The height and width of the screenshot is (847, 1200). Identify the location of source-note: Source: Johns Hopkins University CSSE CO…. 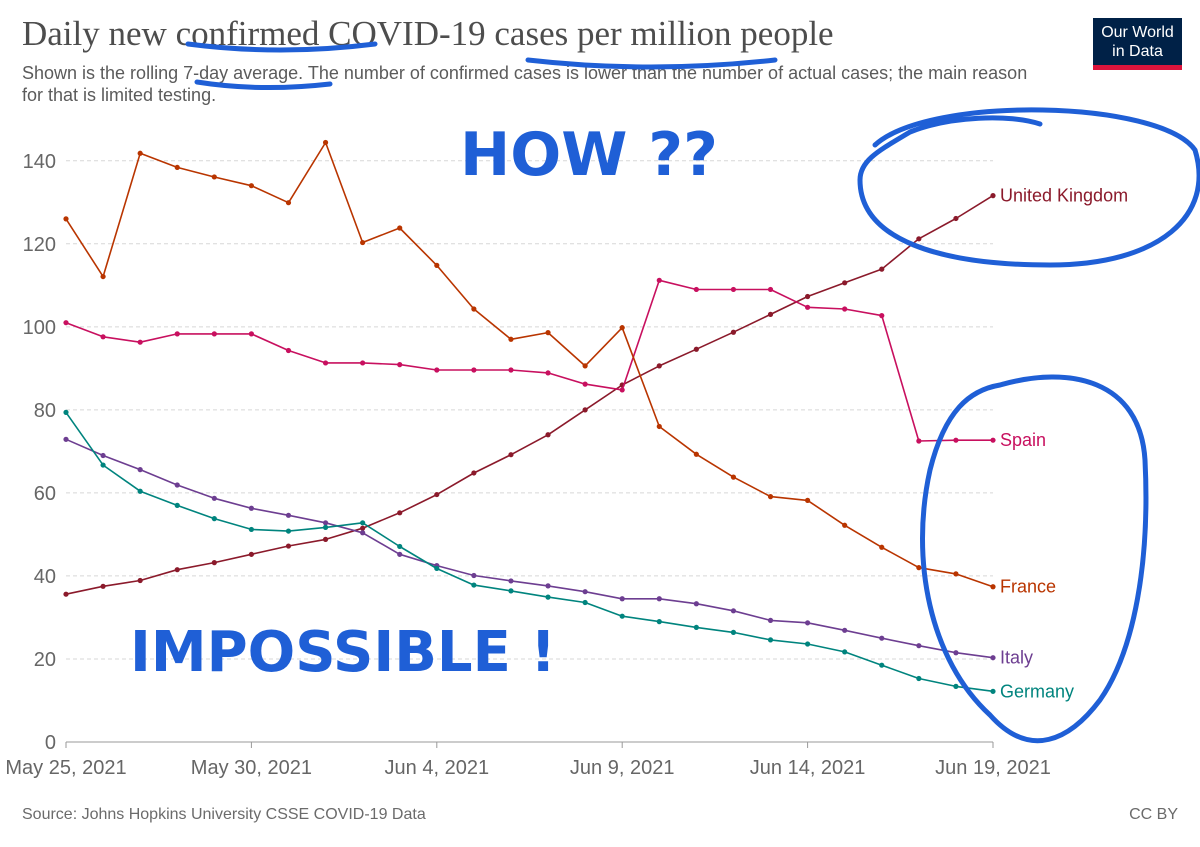
(224, 814).